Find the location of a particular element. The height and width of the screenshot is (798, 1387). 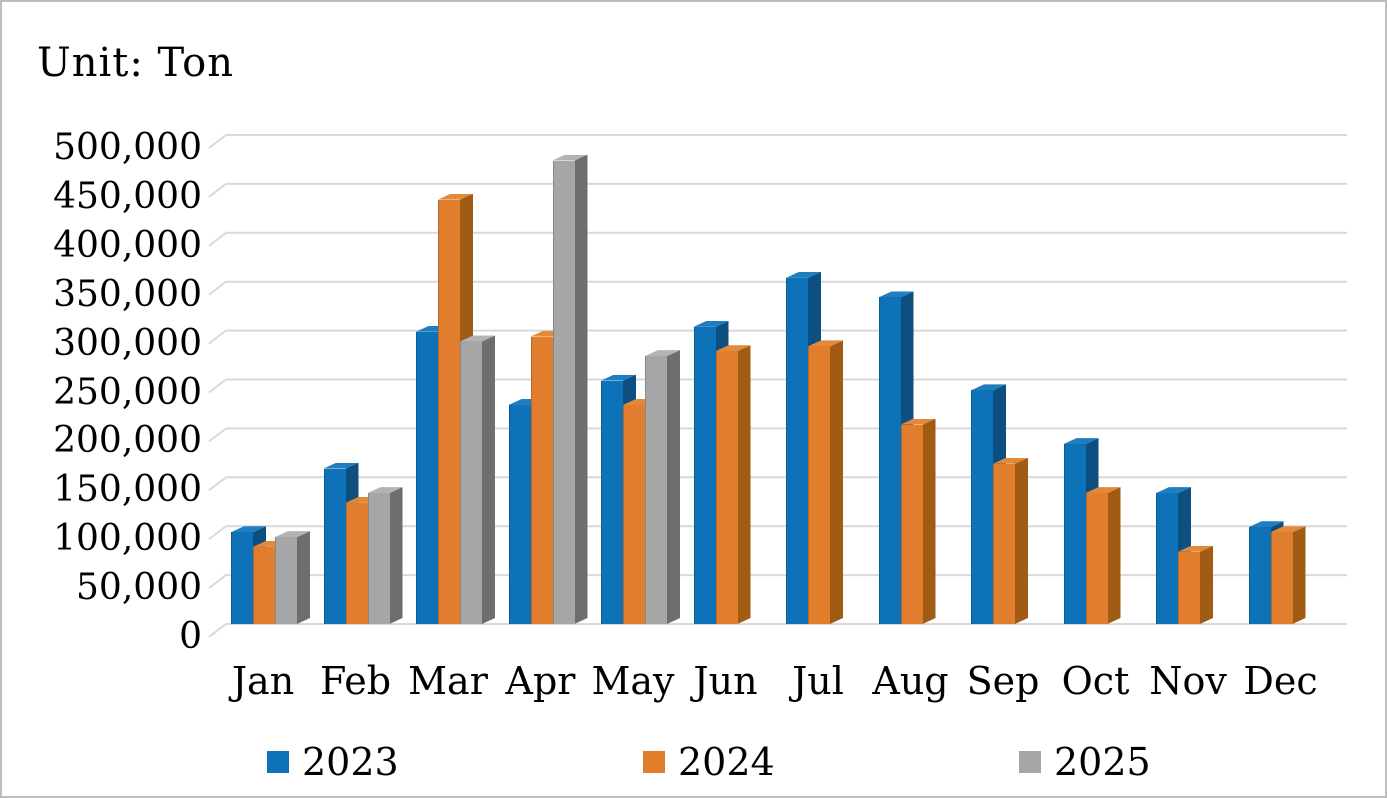

bar-2024-Jun is located at coordinates (733, 484).